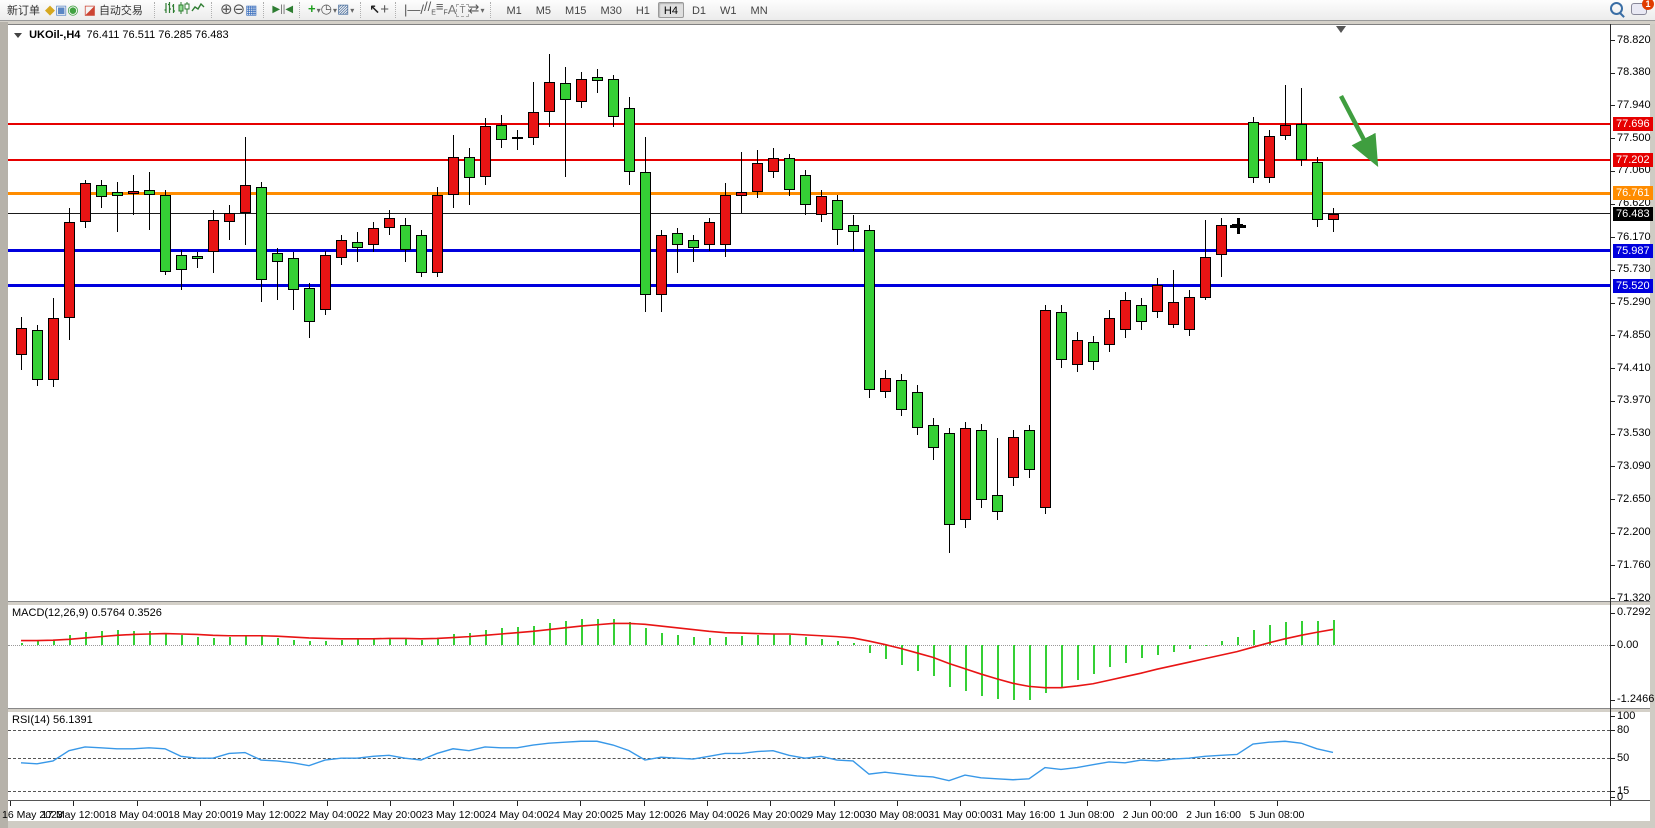 Image resolution: width=1655 pixels, height=828 pixels. What do you see at coordinates (1634, 236) in the screenshot?
I see `price-tick-label: 76.170` at bounding box center [1634, 236].